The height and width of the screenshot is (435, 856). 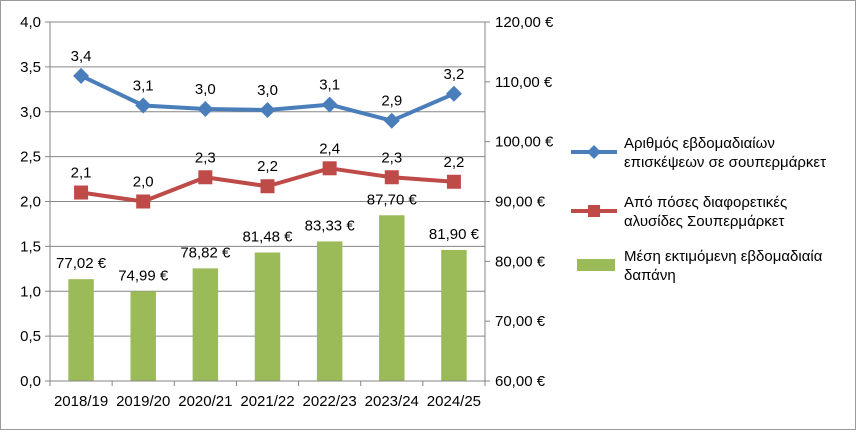 What do you see at coordinates (723, 256) in the screenshot?
I see `legend-entry-text: Μέση εκτιμόμενη εβδομαδιαία` at bounding box center [723, 256].